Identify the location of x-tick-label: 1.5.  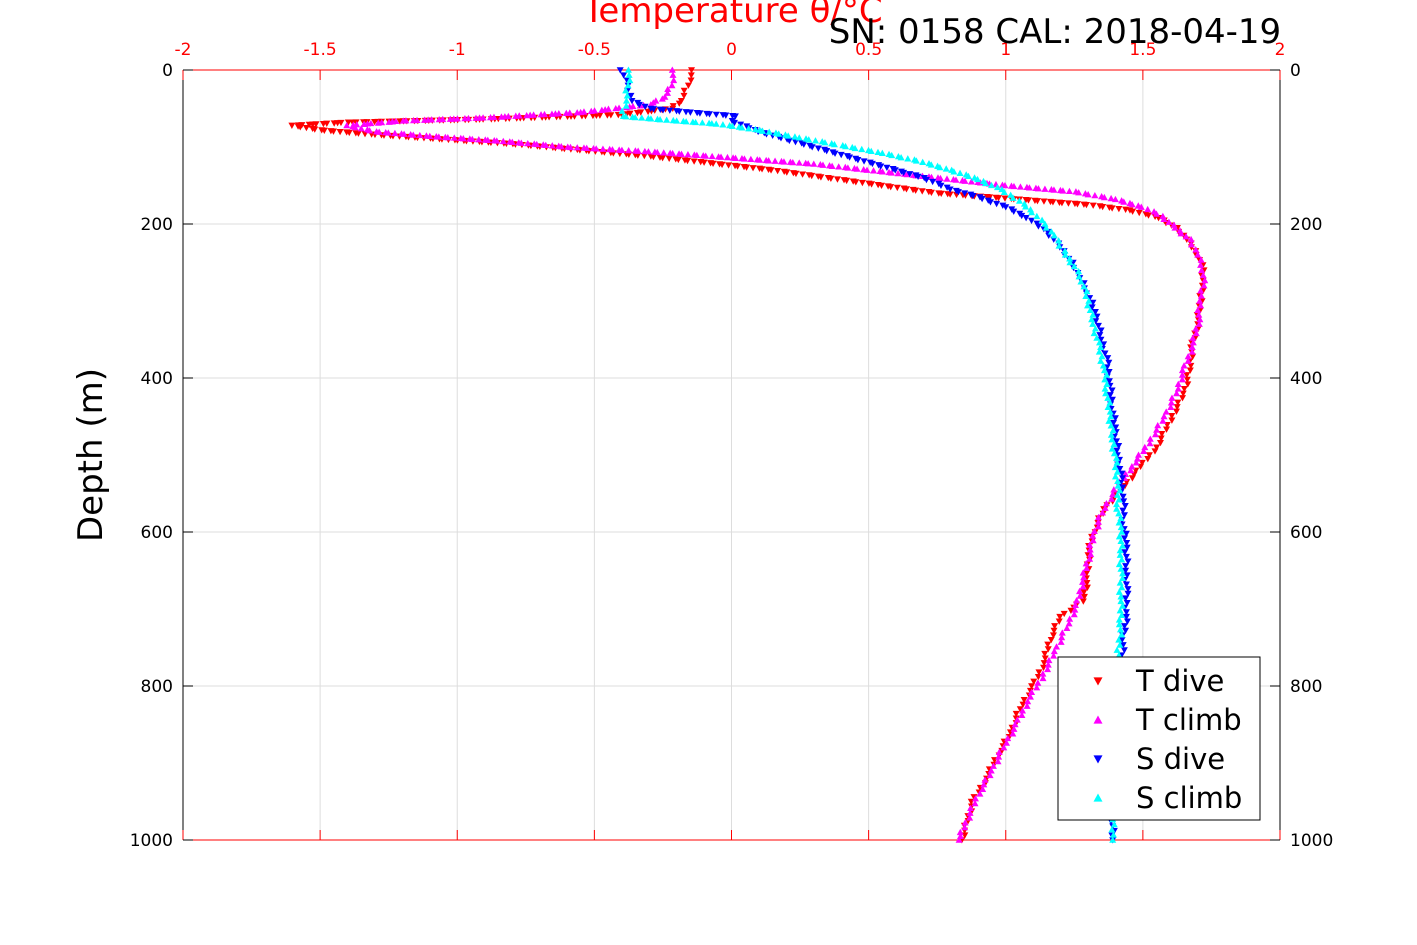
(1142, 50).